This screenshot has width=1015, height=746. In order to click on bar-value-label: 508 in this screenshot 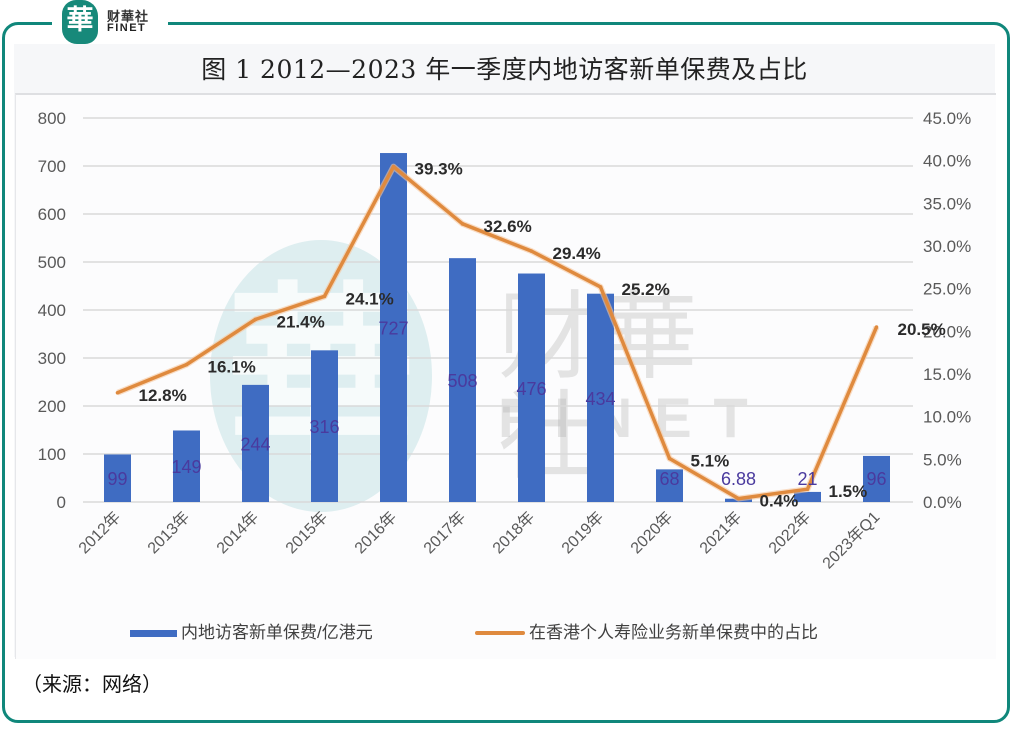, I will do `click(462, 381)`.